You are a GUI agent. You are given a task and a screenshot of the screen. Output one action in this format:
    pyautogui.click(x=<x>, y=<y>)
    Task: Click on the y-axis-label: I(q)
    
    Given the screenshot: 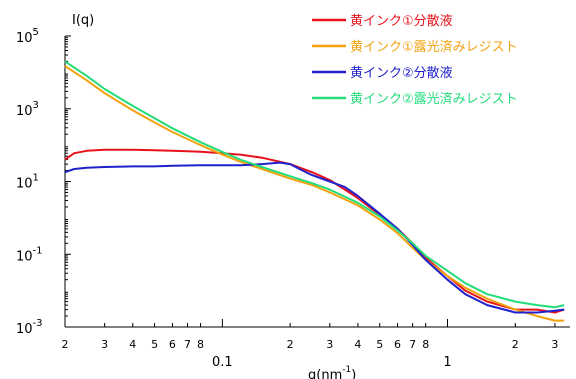 What is the action you would take?
    pyautogui.click(x=83, y=20)
    